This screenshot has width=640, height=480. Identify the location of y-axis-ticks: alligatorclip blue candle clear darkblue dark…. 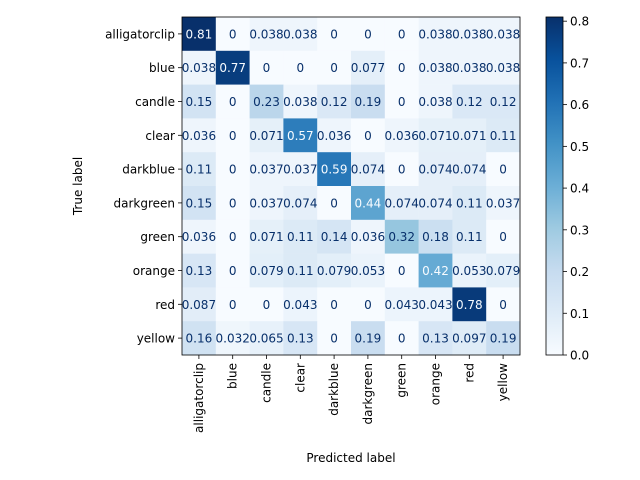
(143, 186).